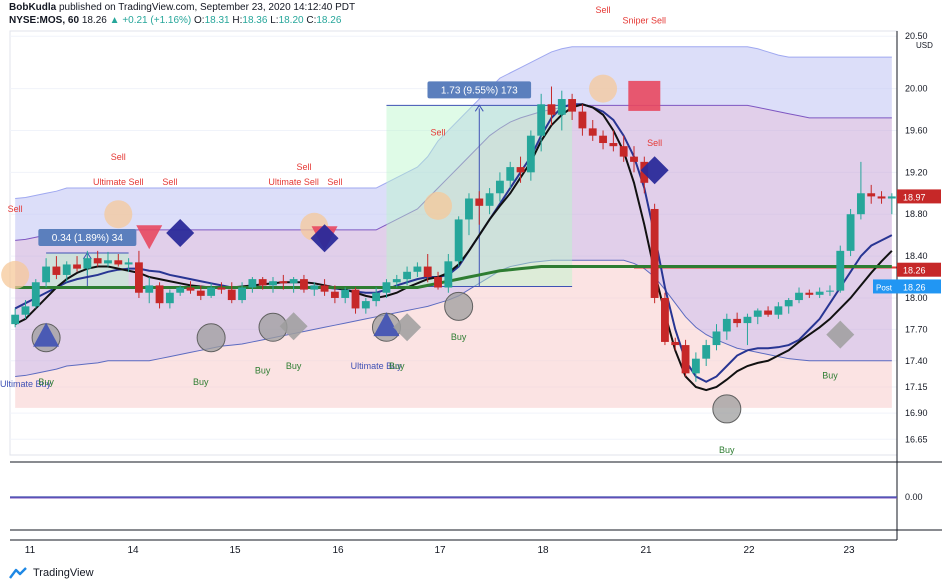  What do you see at coordinates (237, 20) in the screenshot?
I see `high-label: H:` at bounding box center [237, 20].